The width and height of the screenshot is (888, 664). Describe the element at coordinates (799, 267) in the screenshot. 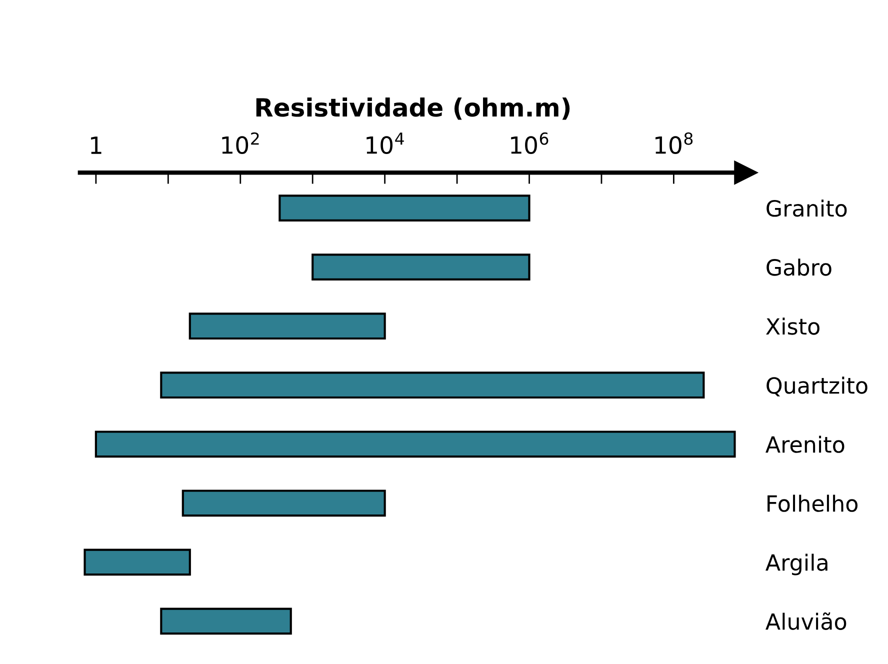

I see `y-tick-label: Gabro` at that location.